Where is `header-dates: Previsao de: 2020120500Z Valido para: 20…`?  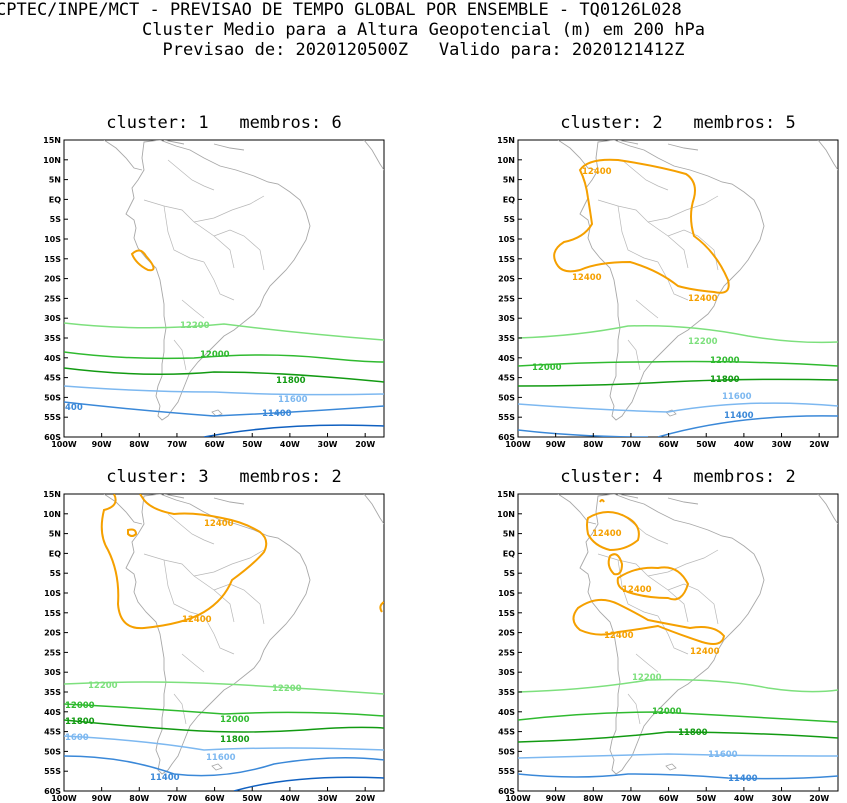 header-dates: Previsao de: 2020120500Z Valido para: 20… is located at coordinates (423, 50).